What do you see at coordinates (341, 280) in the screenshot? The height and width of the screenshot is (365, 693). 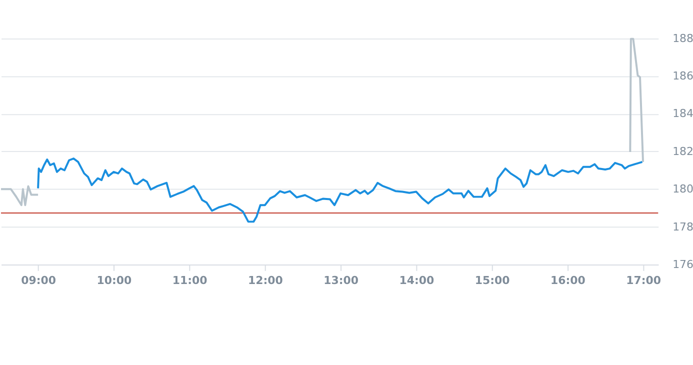 I see `x-tick-label: 13:00` at bounding box center [341, 280].